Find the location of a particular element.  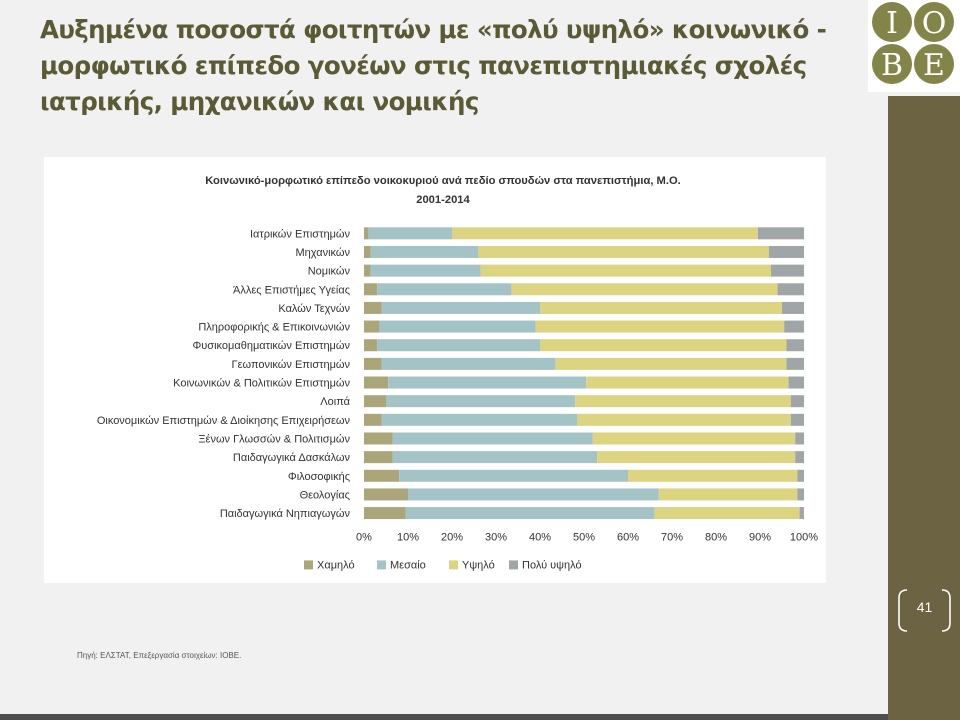

category-label: Ξένων Γλωσσών & Πολιτισμών is located at coordinates (274, 439).